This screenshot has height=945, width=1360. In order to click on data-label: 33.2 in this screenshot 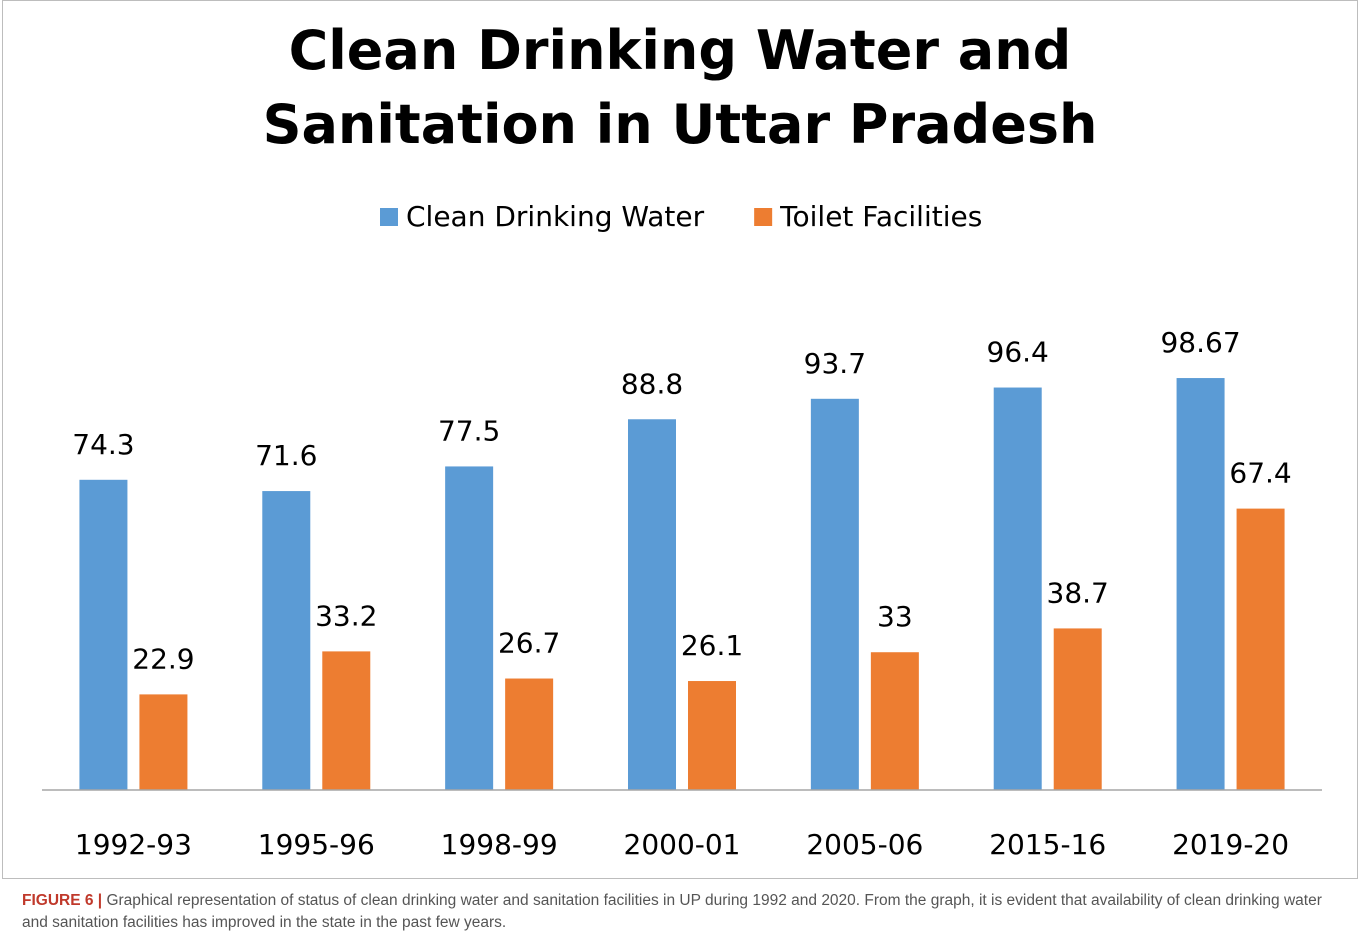, I will do `click(346, 615)`.